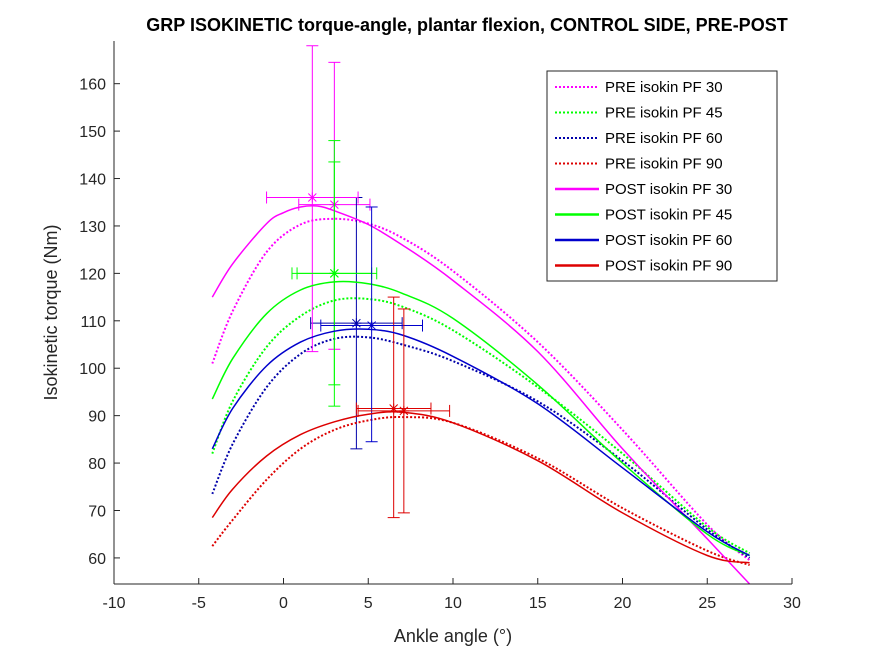  What do you see at coordinates (623, 603) in the screenshot?
I see `x-tick-label: 20` at bounding box center [623, 603].